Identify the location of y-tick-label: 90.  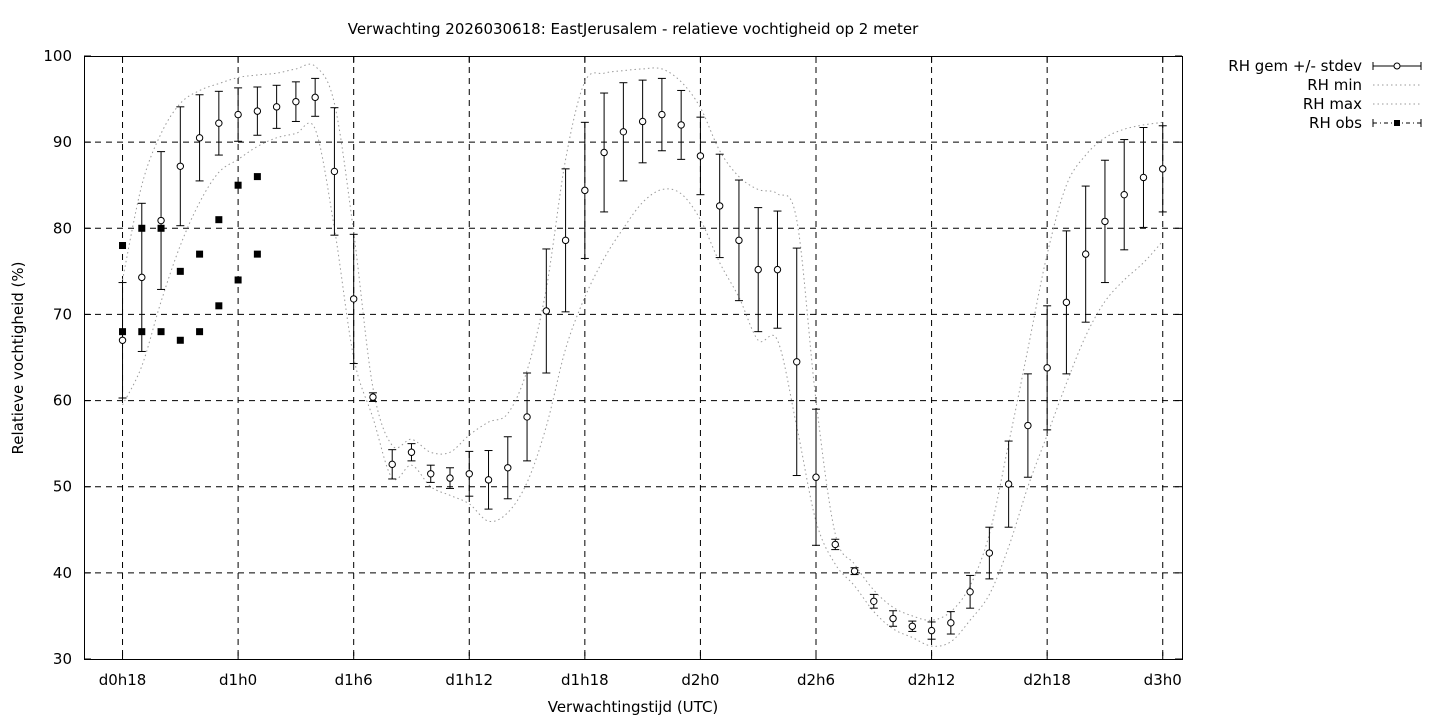
(62, 142).